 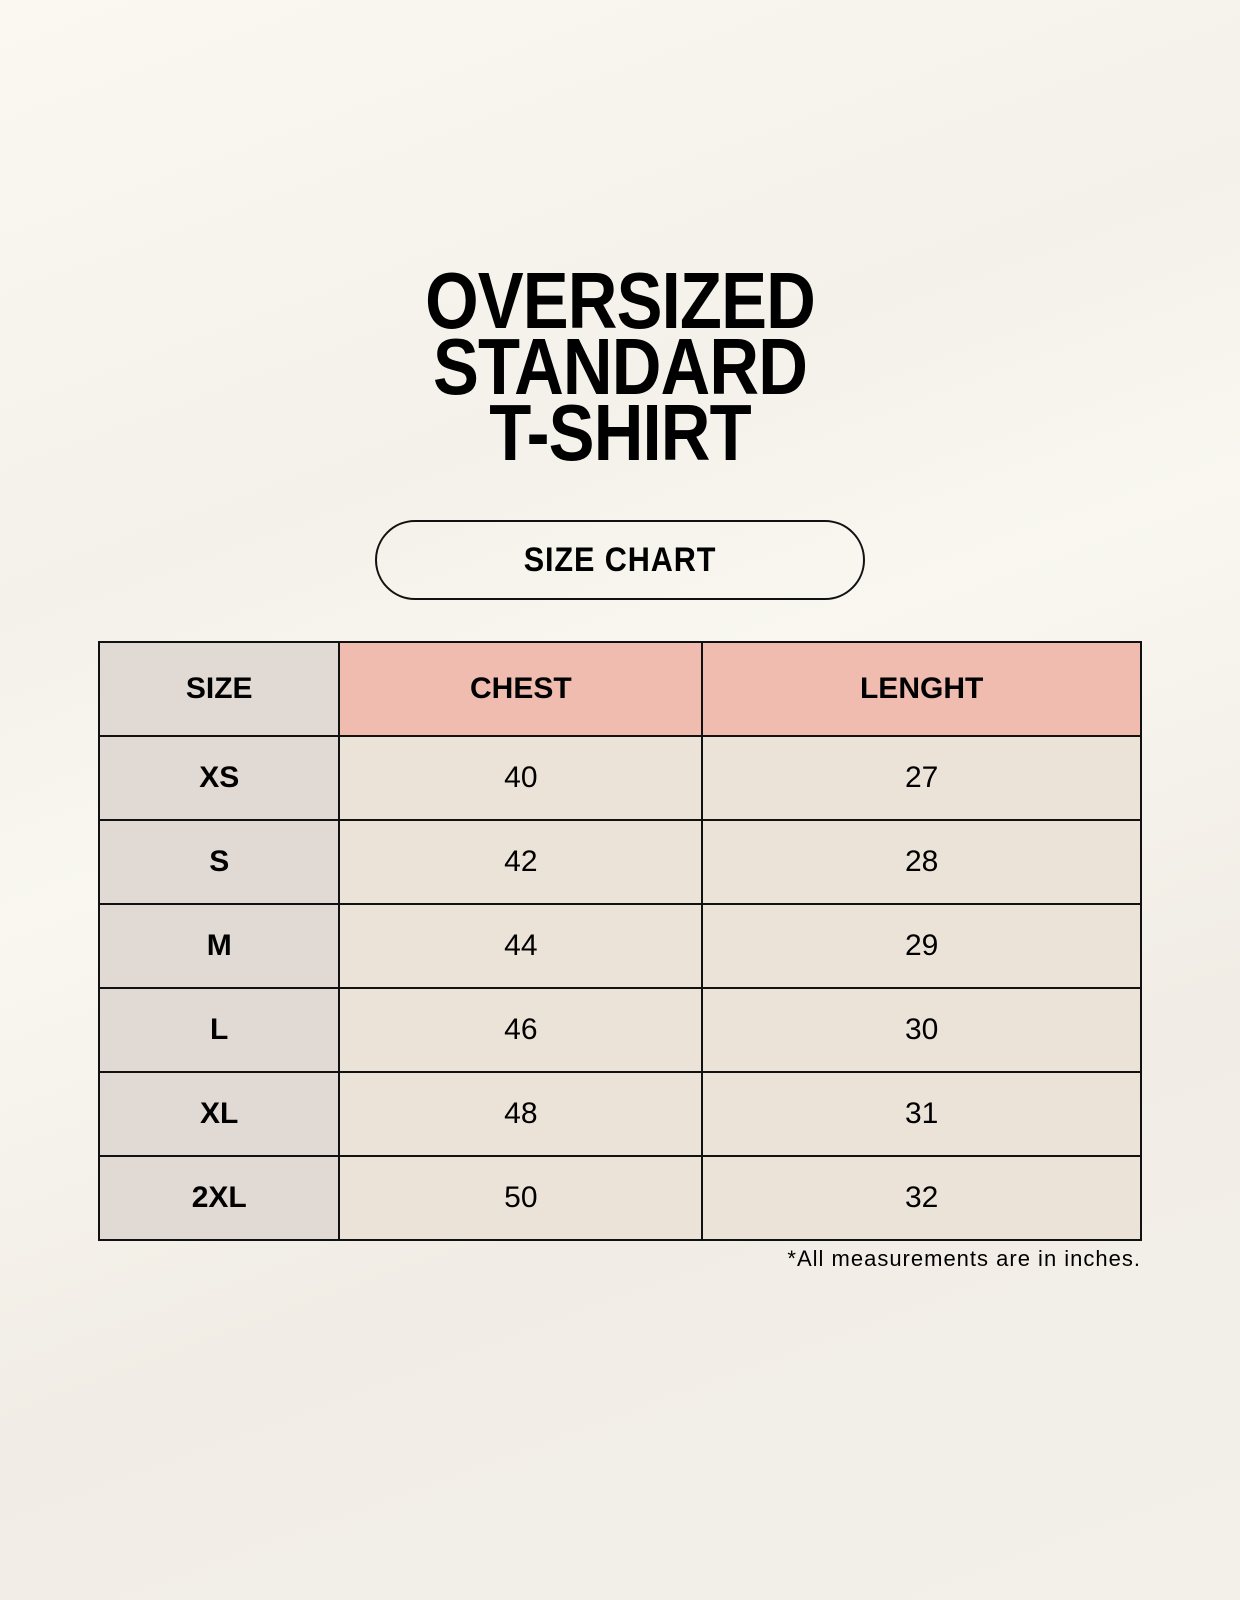 I want to click on size-cell: 2XL, so click(x=219, y=1198).